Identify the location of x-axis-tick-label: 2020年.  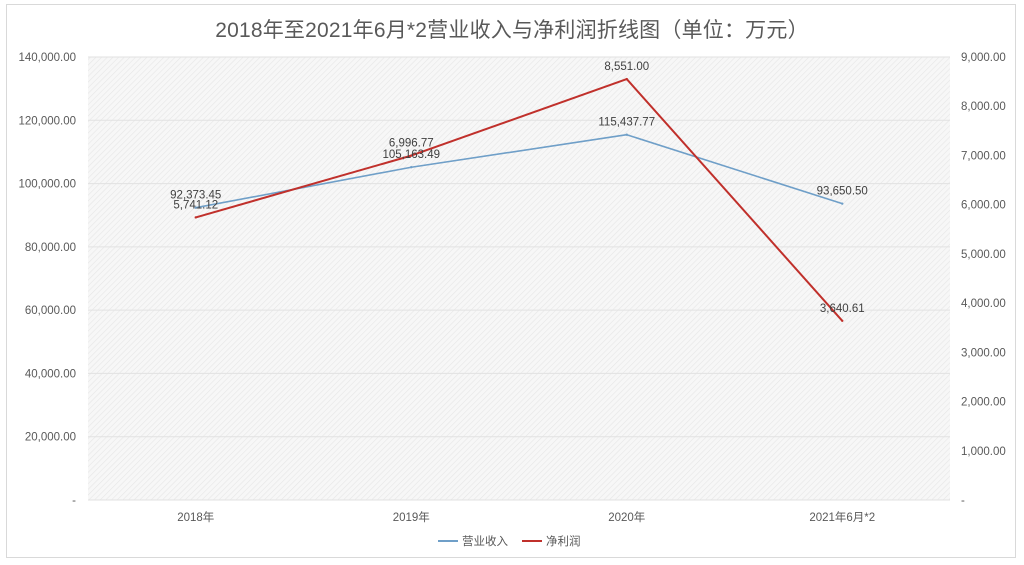
(626, 517).